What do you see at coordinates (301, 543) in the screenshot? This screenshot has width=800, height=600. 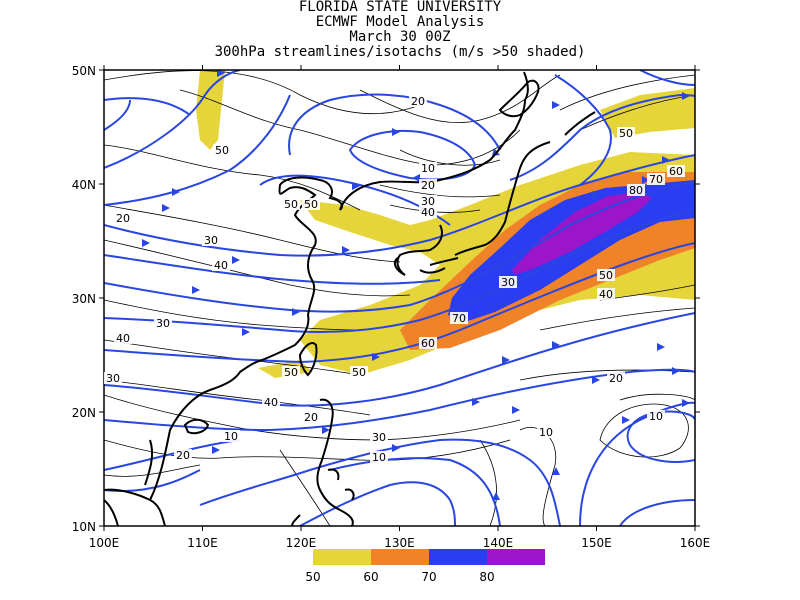 I see `x-tick-label: 120E` at bounding box center [301, 543].